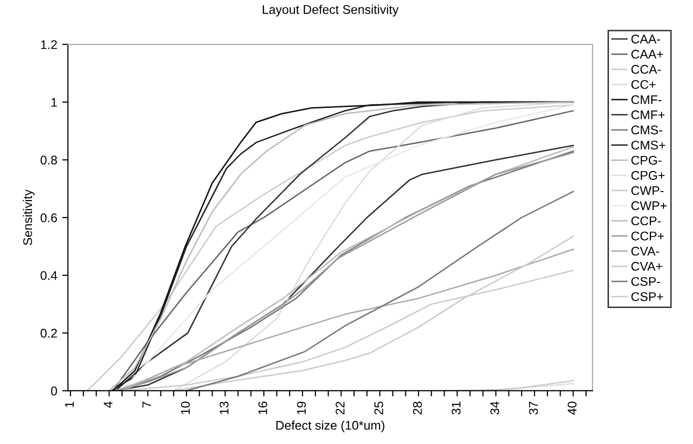  I want to click on legend-label: CPG+, so click(648, 175).